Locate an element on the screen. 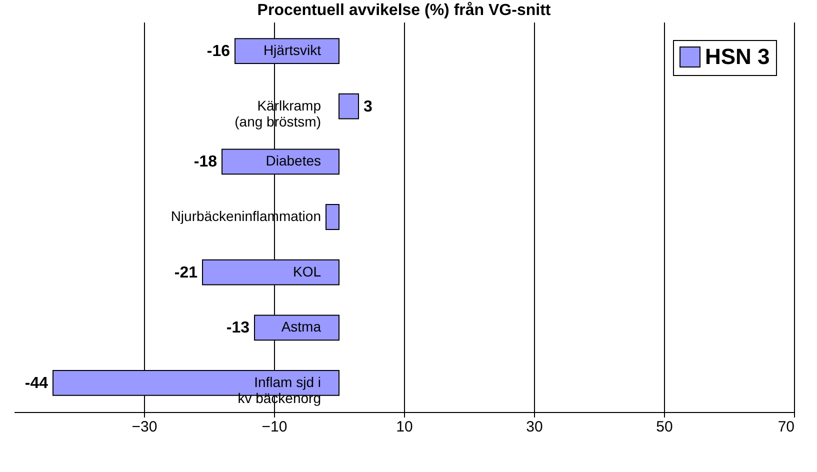  y-tick-label: Hjärtsvikt is located at coordinates (292, 50).